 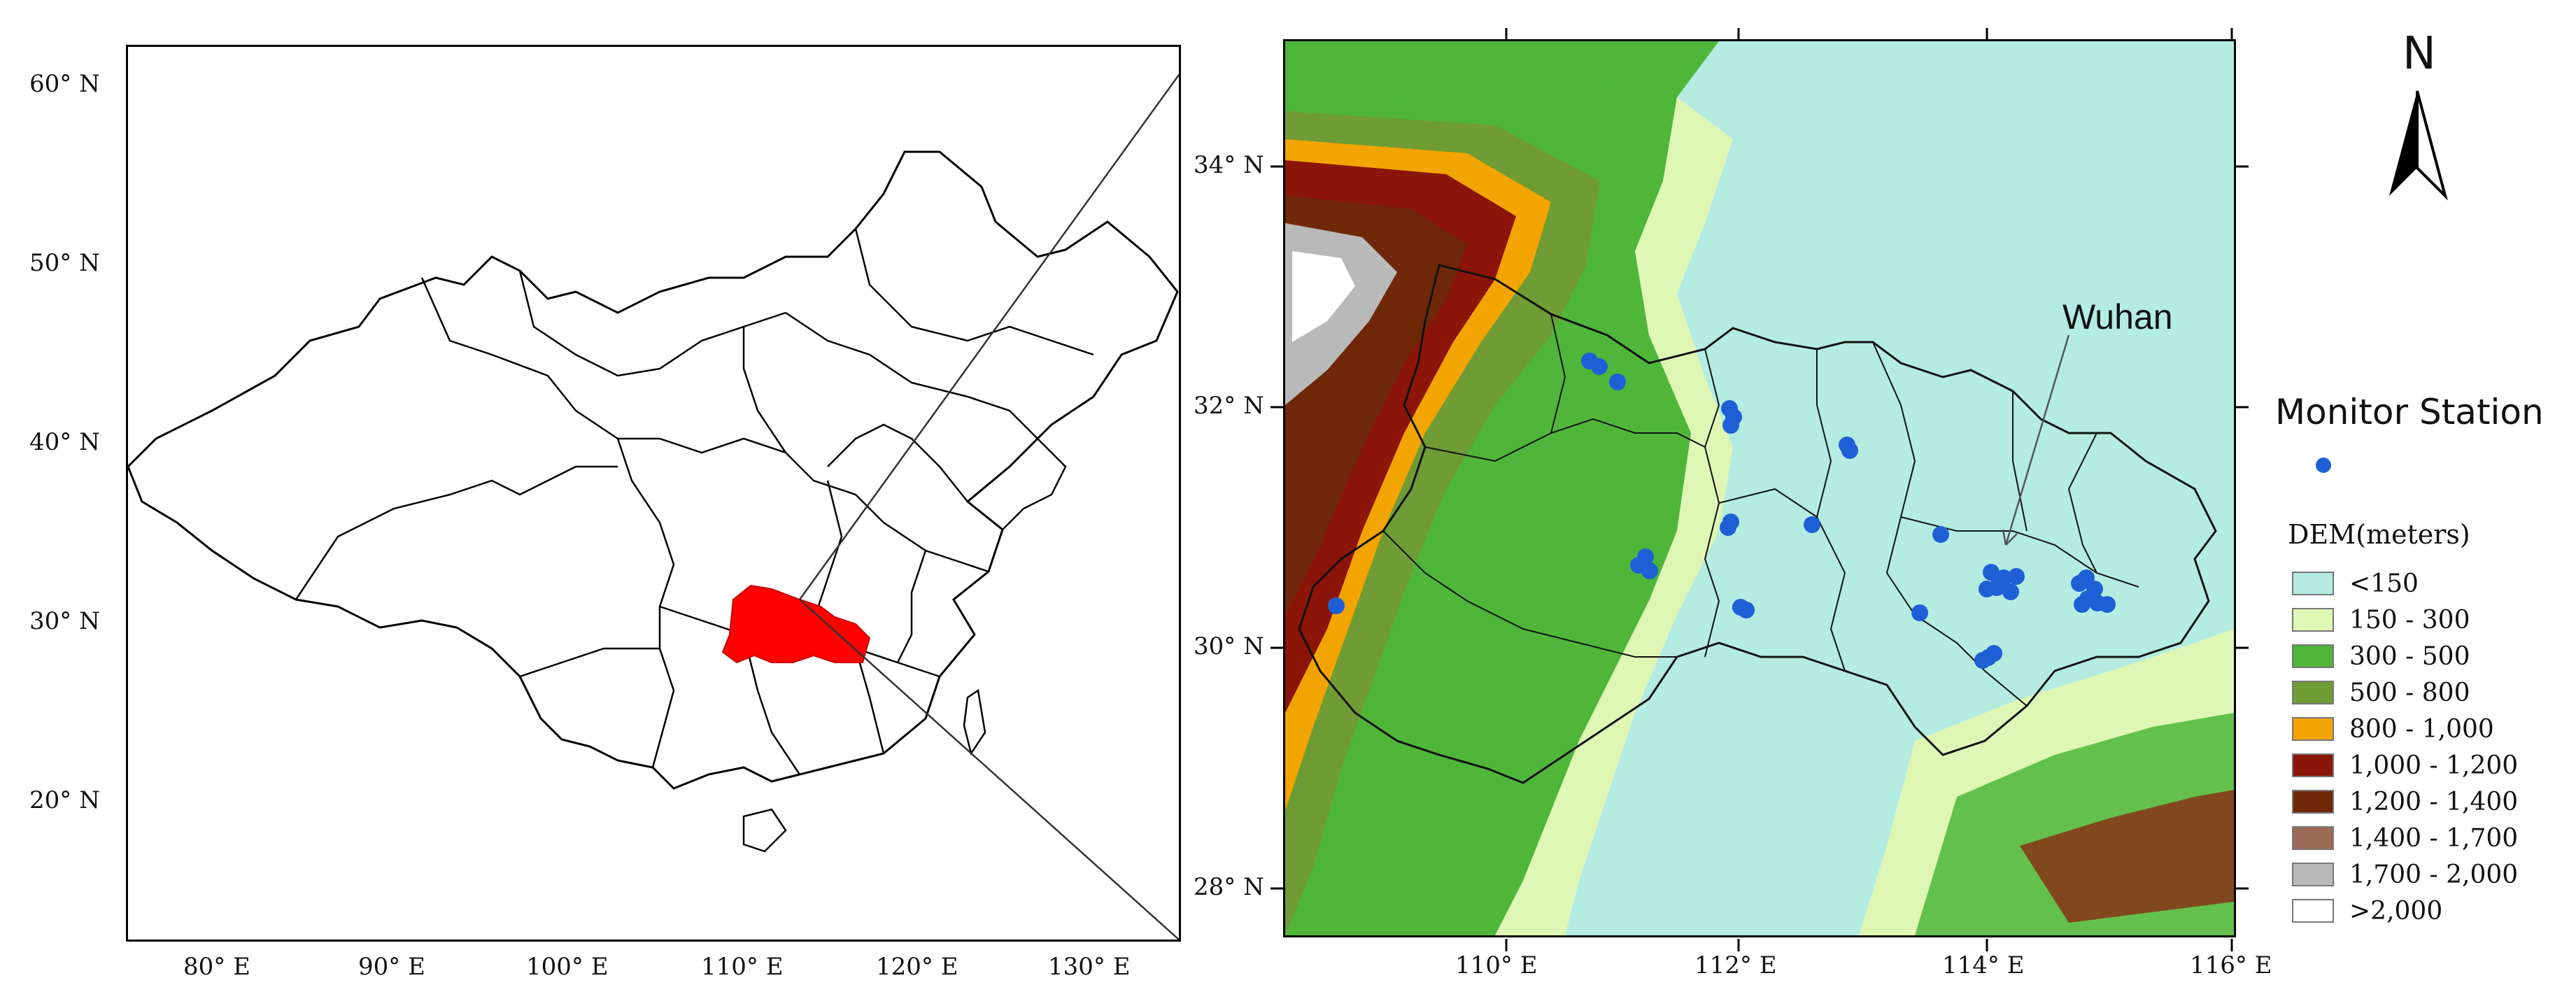 I want to click on legend-dem-item: <150, so click(x=2405, y=583).